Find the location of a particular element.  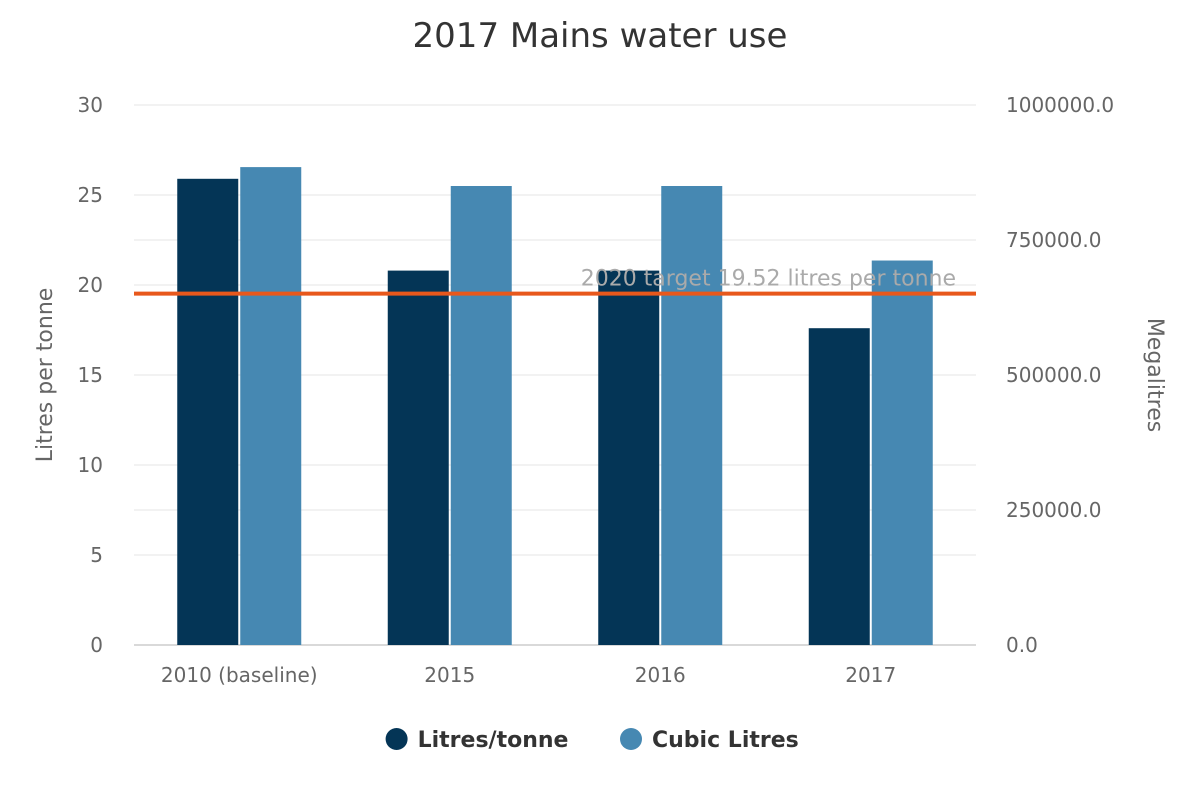

left-tick-label: 5 is located at coordinates (96, 555).